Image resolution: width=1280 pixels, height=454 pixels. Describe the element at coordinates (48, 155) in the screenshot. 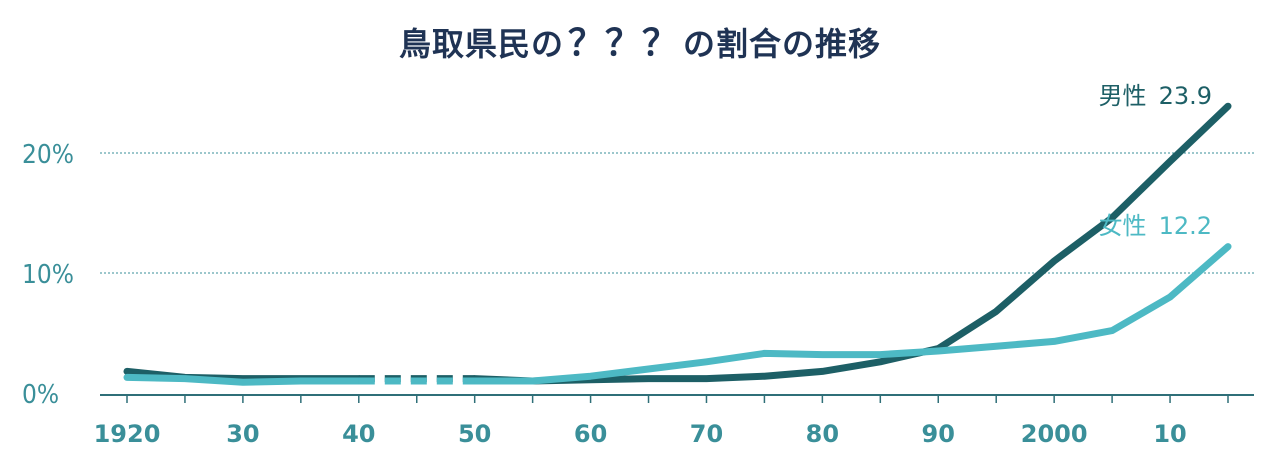

I see `y-tick-label: 20%` at that location.